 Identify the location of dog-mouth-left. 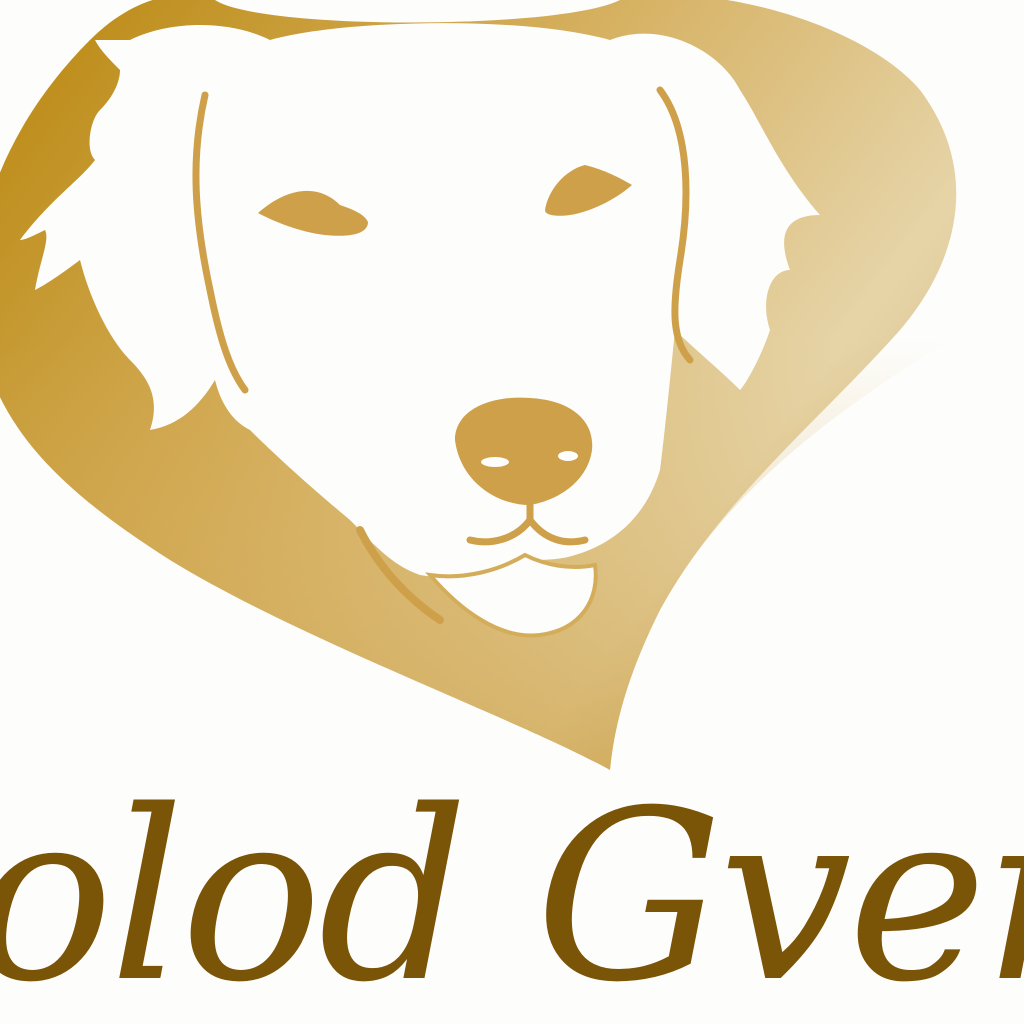
(400, 575).